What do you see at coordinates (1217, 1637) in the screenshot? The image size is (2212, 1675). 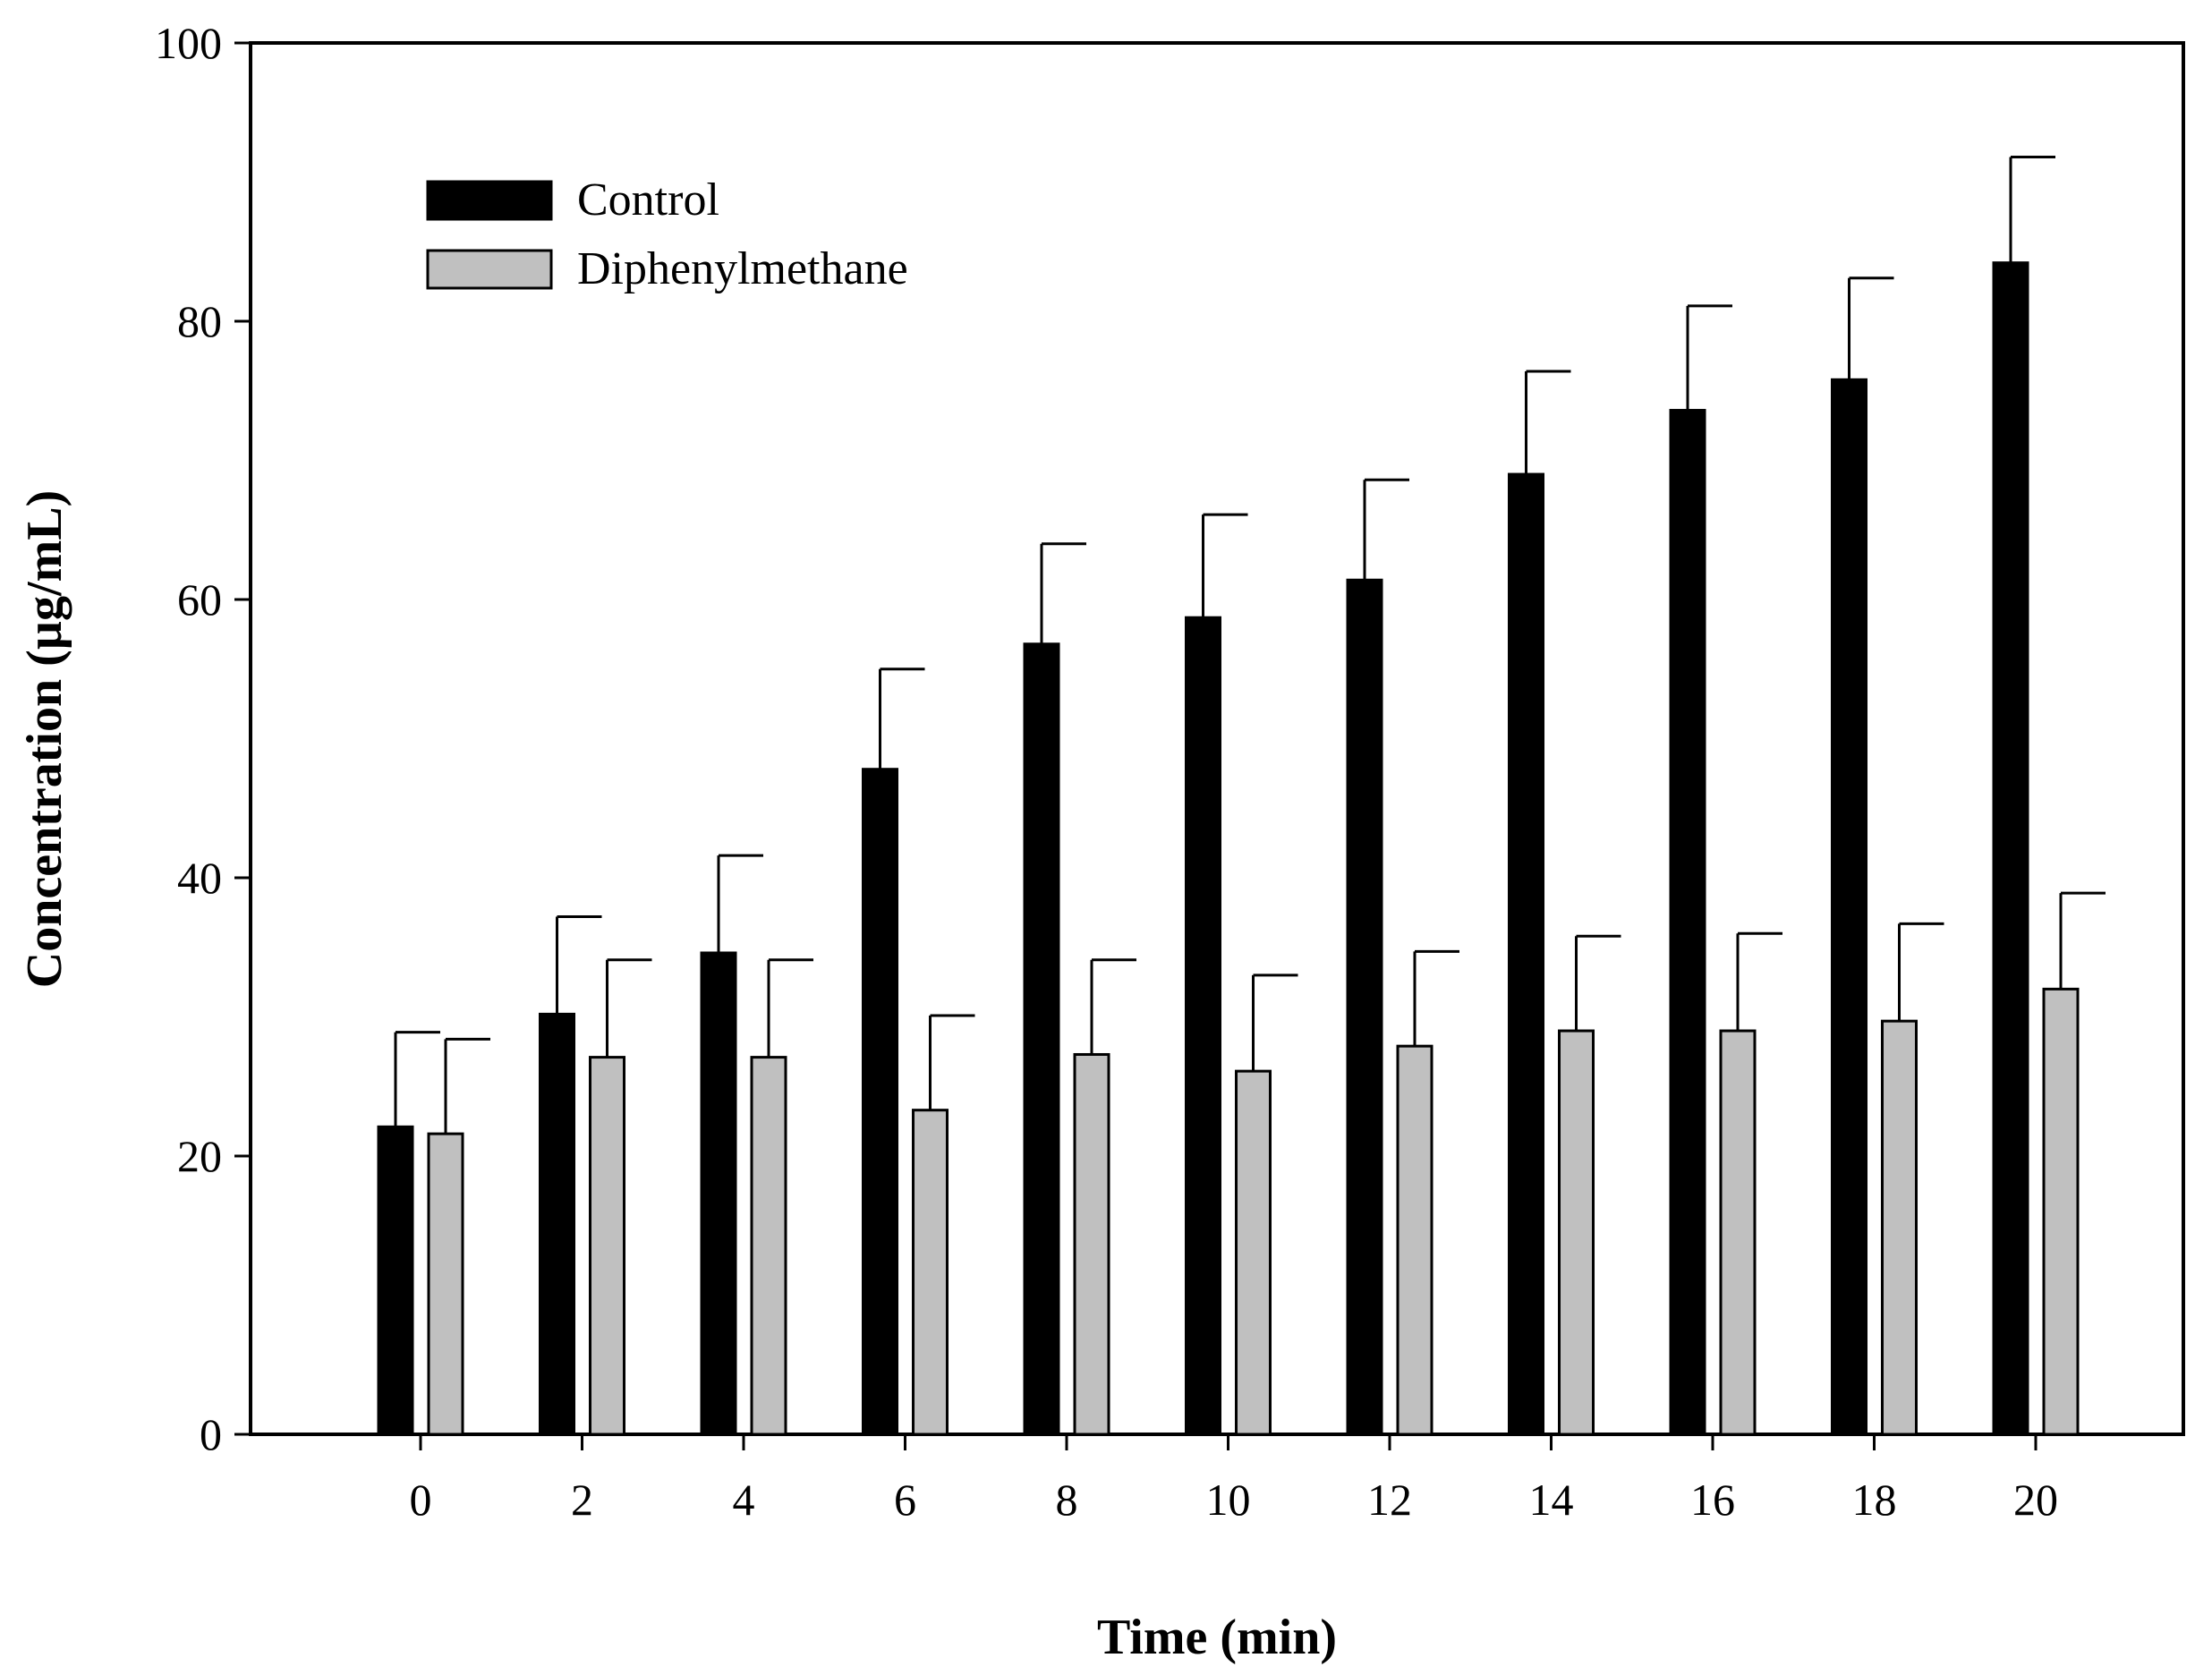 I see `x-axis-title: Time (min)` at bounding box center [1217, 1637].